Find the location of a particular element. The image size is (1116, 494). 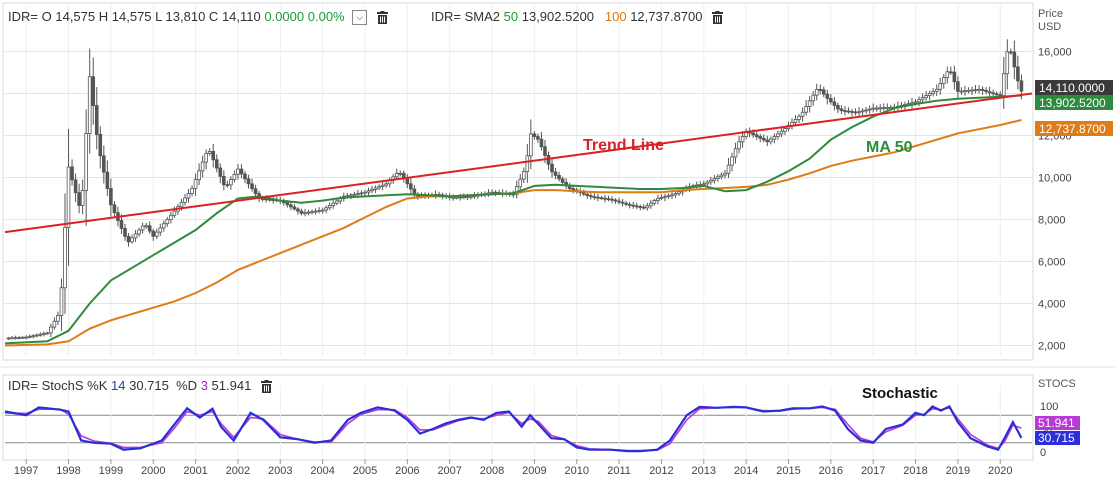

x-tick-label: 2010 is located at coordinates (576, 471).